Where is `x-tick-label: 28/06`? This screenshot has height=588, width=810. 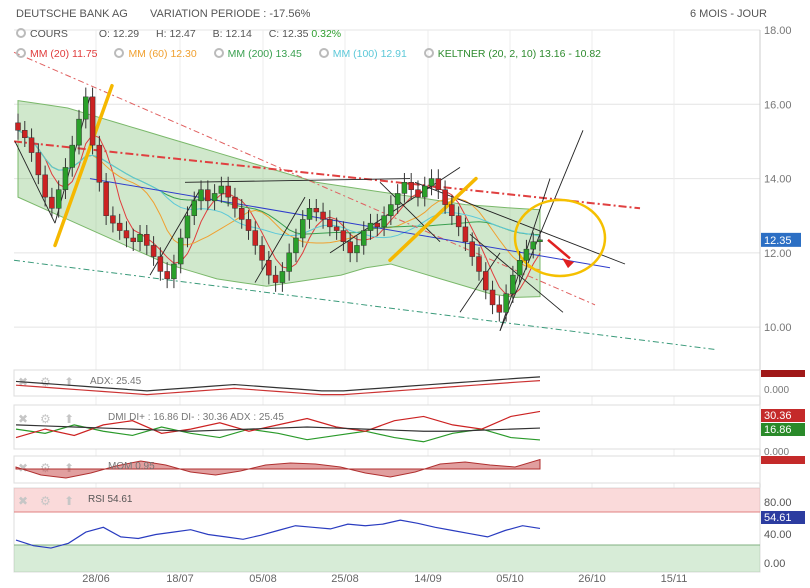 x-tick-label: 28/06 is located at coordinates (96, 579).